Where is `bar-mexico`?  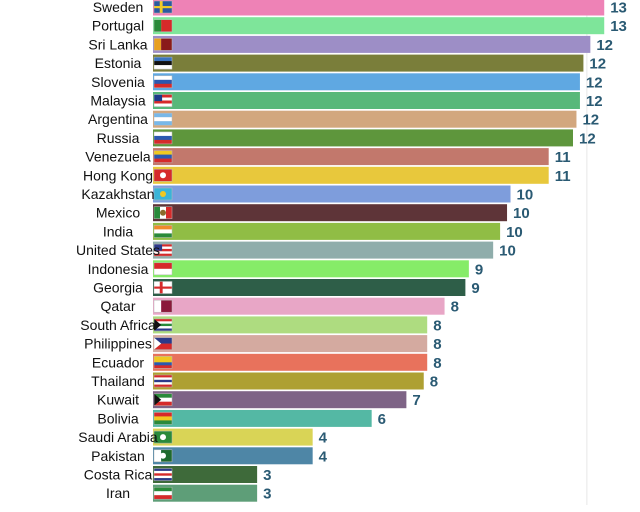 bar-mexico is located at coordinates (330, 213).